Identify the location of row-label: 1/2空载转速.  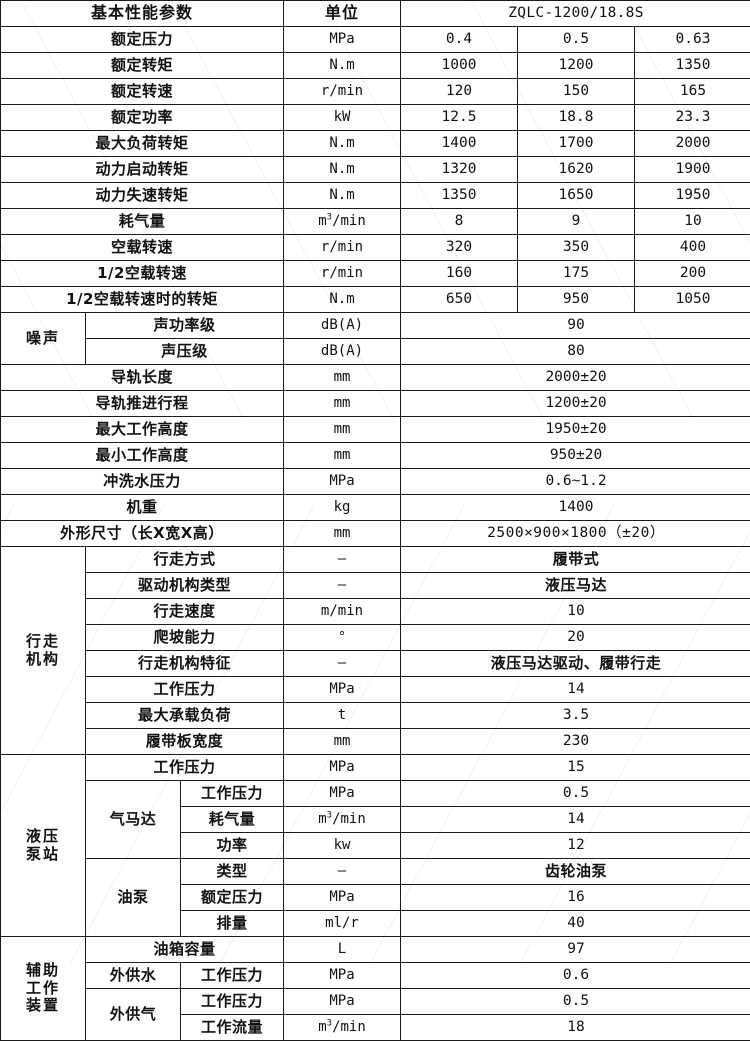
(142, 274).